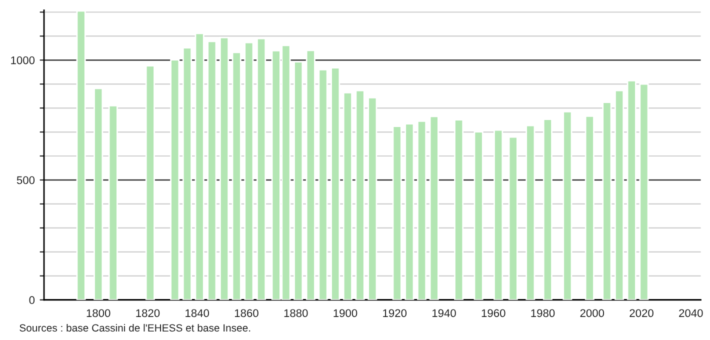 The height and width of the screenshot is (340, 710). I want to click on x-tick-label: 2000, so click(592, 313).